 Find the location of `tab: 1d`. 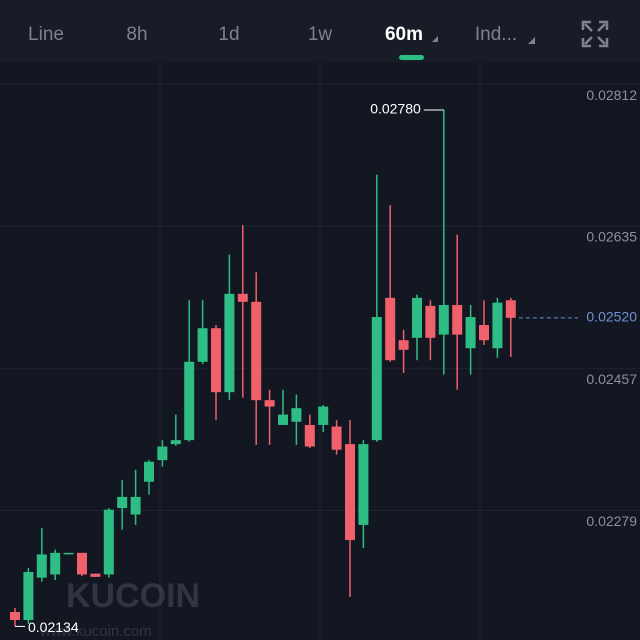

tab: 1d is located at coordinates (228, 34).